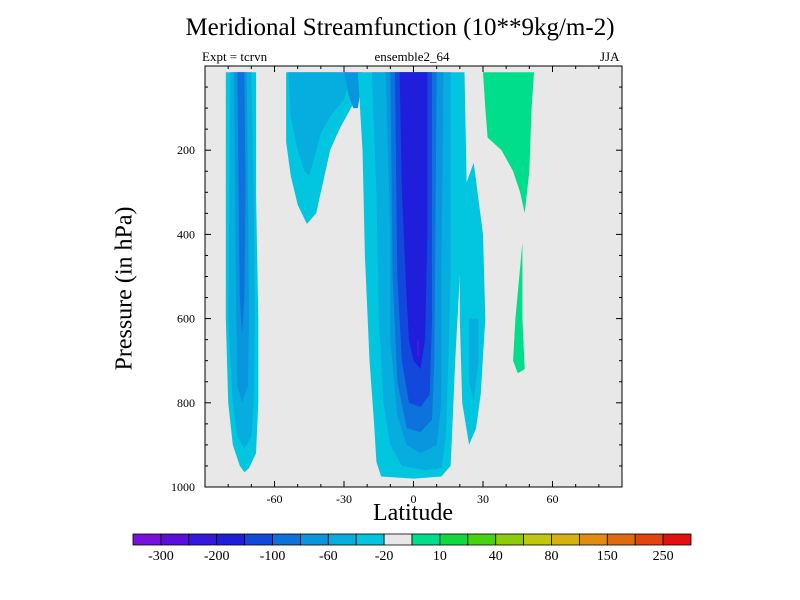 Image resolution: width=800 pixels, height=600 pixels. What do you see at coordinates (186, 234) in the screenshot?
I see `y-tick-label: 400` at bounding box center [186, 234].